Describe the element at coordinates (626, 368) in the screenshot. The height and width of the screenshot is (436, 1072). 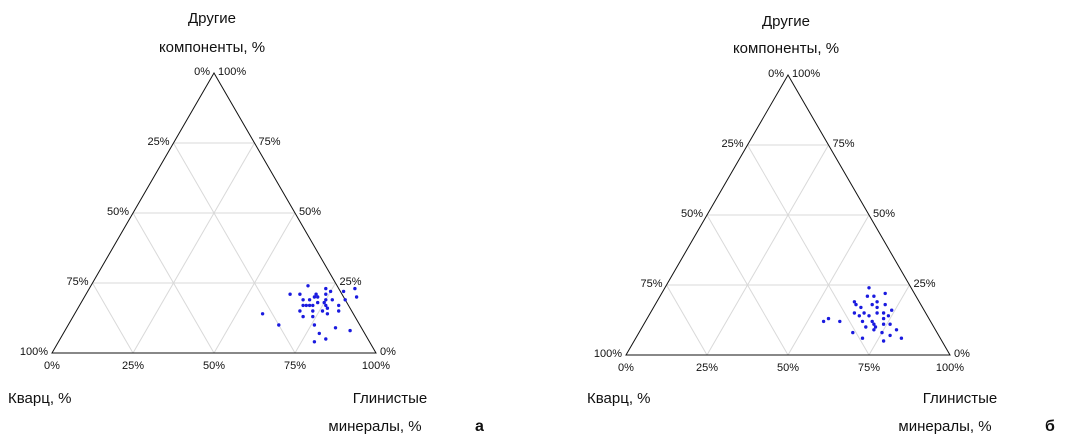
I see `bottom-tick-label: 0%` at that location.